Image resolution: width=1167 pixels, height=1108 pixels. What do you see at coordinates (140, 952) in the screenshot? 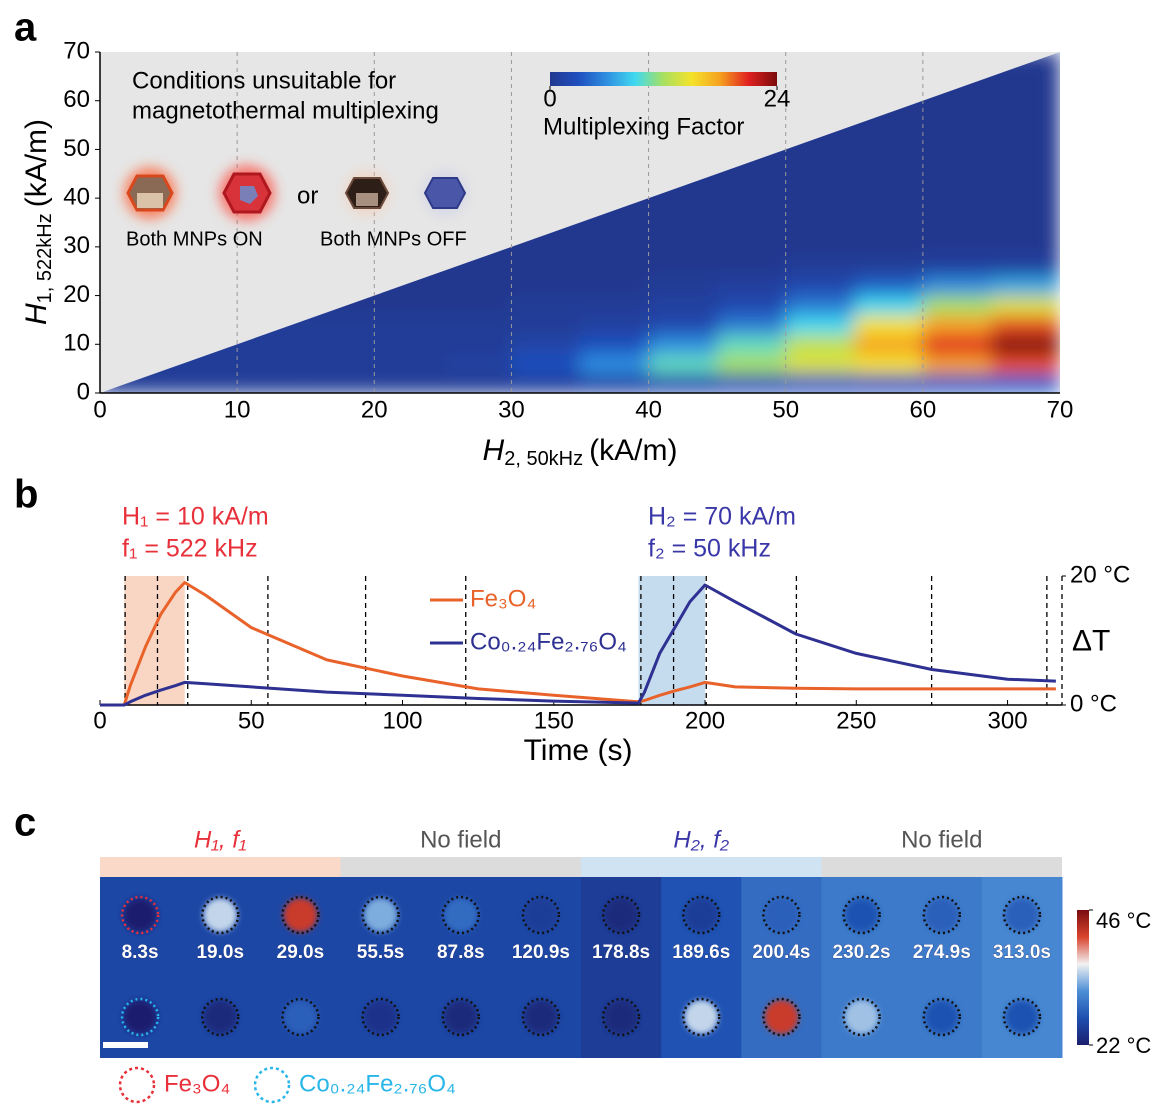
I see `time-label: 8.3s` at bounding box center [140, 952].